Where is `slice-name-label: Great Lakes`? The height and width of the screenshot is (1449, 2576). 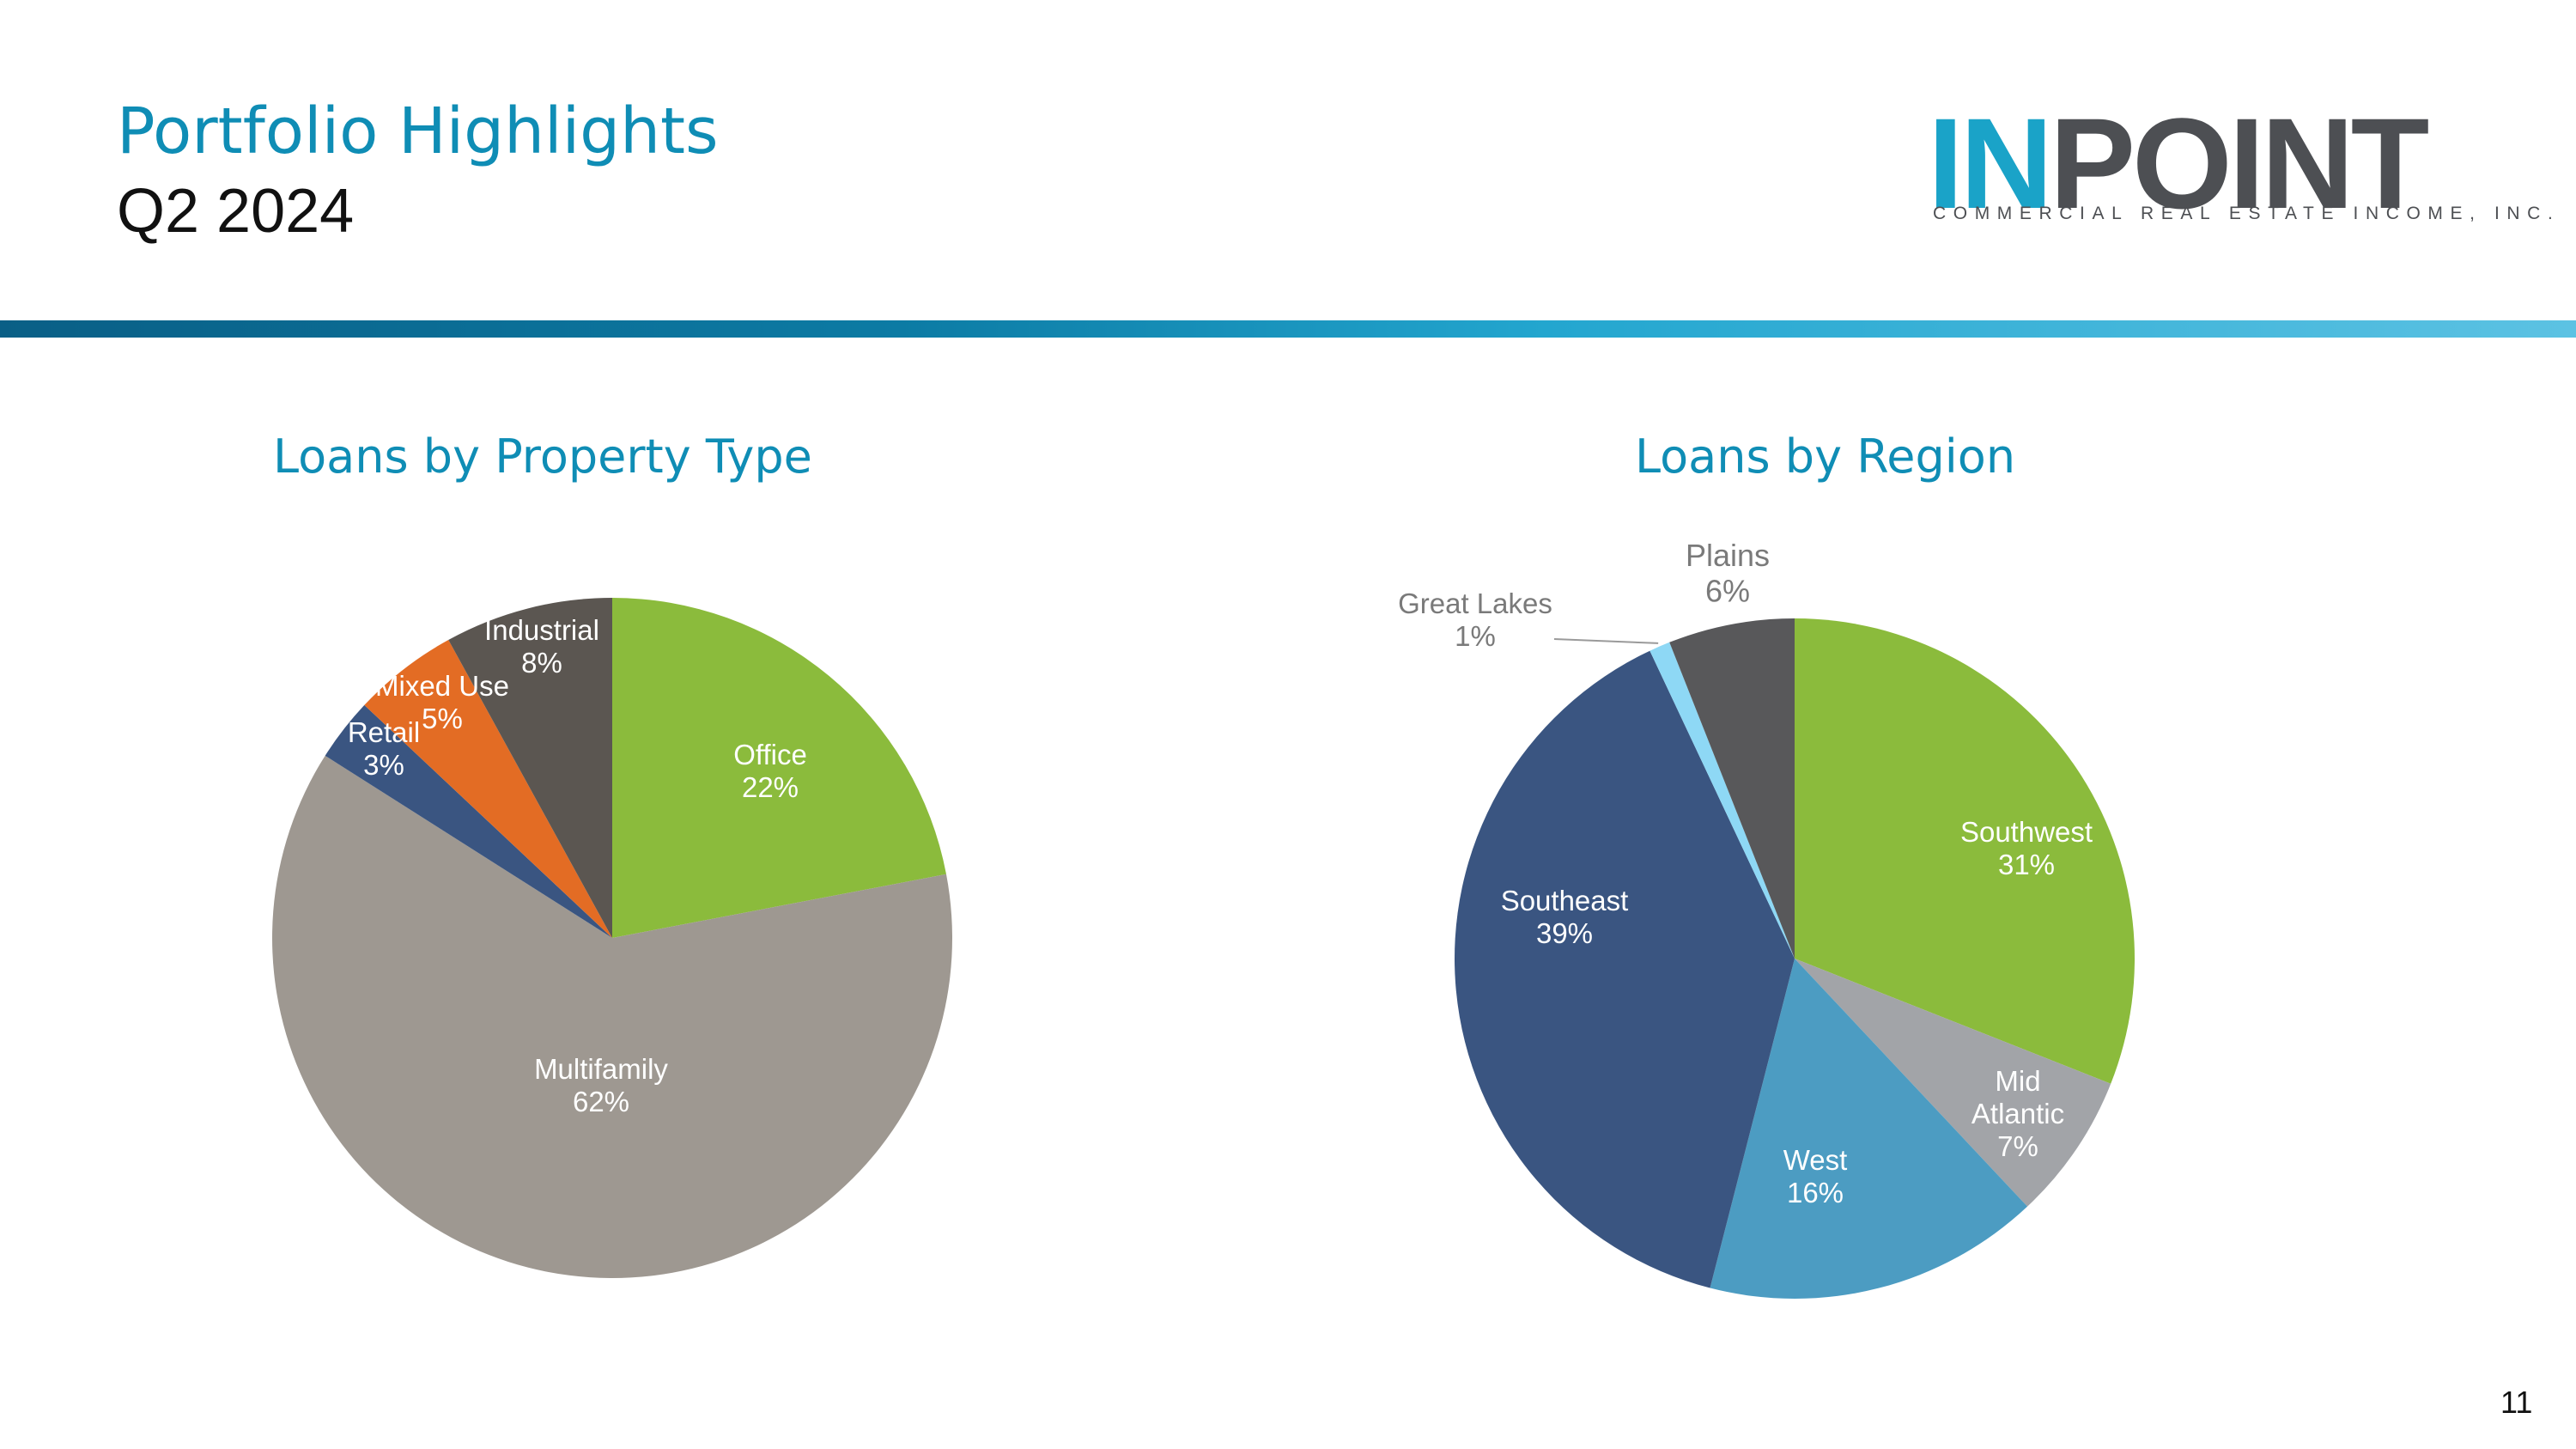 slice-name-label: Great Lakes is located at coordinates (1475, 603).